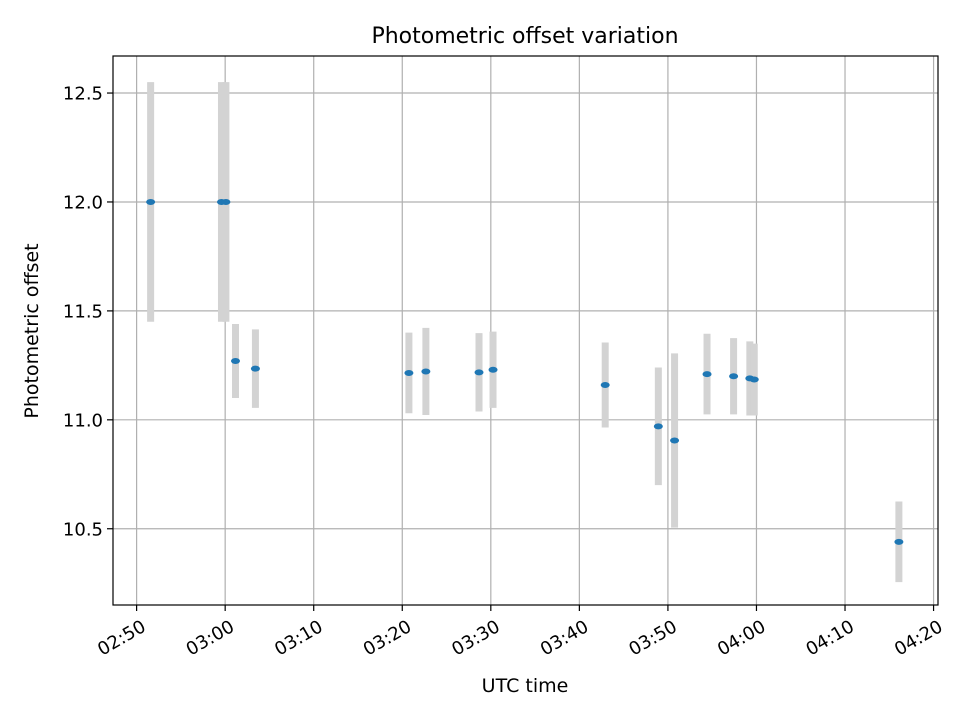 The height and width of the screenshot is (720, 960). Describe the element at coordinates (524, 36) in the screenshot. I see `chart-title: Photometric offset variation` at that location.